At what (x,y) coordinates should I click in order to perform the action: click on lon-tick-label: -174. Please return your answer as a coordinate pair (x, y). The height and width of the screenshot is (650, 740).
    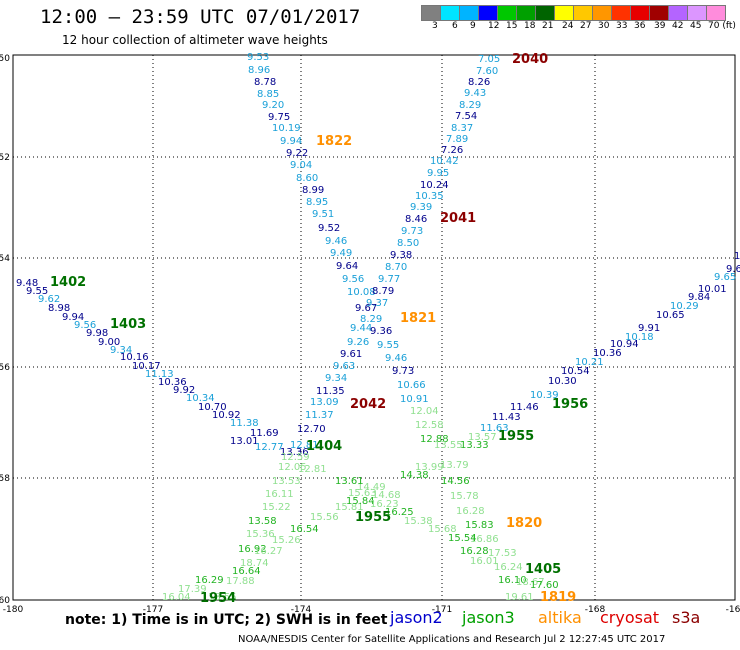
    Looking at the image, I should click on (301, 610).